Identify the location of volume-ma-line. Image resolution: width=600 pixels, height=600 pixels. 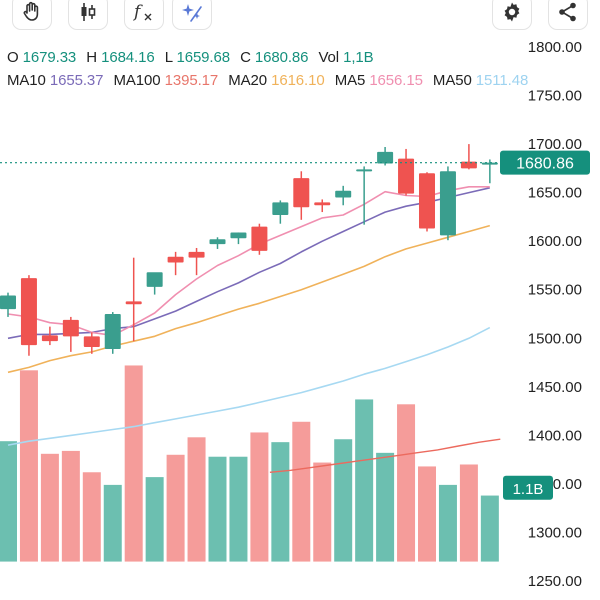
(385, 455).